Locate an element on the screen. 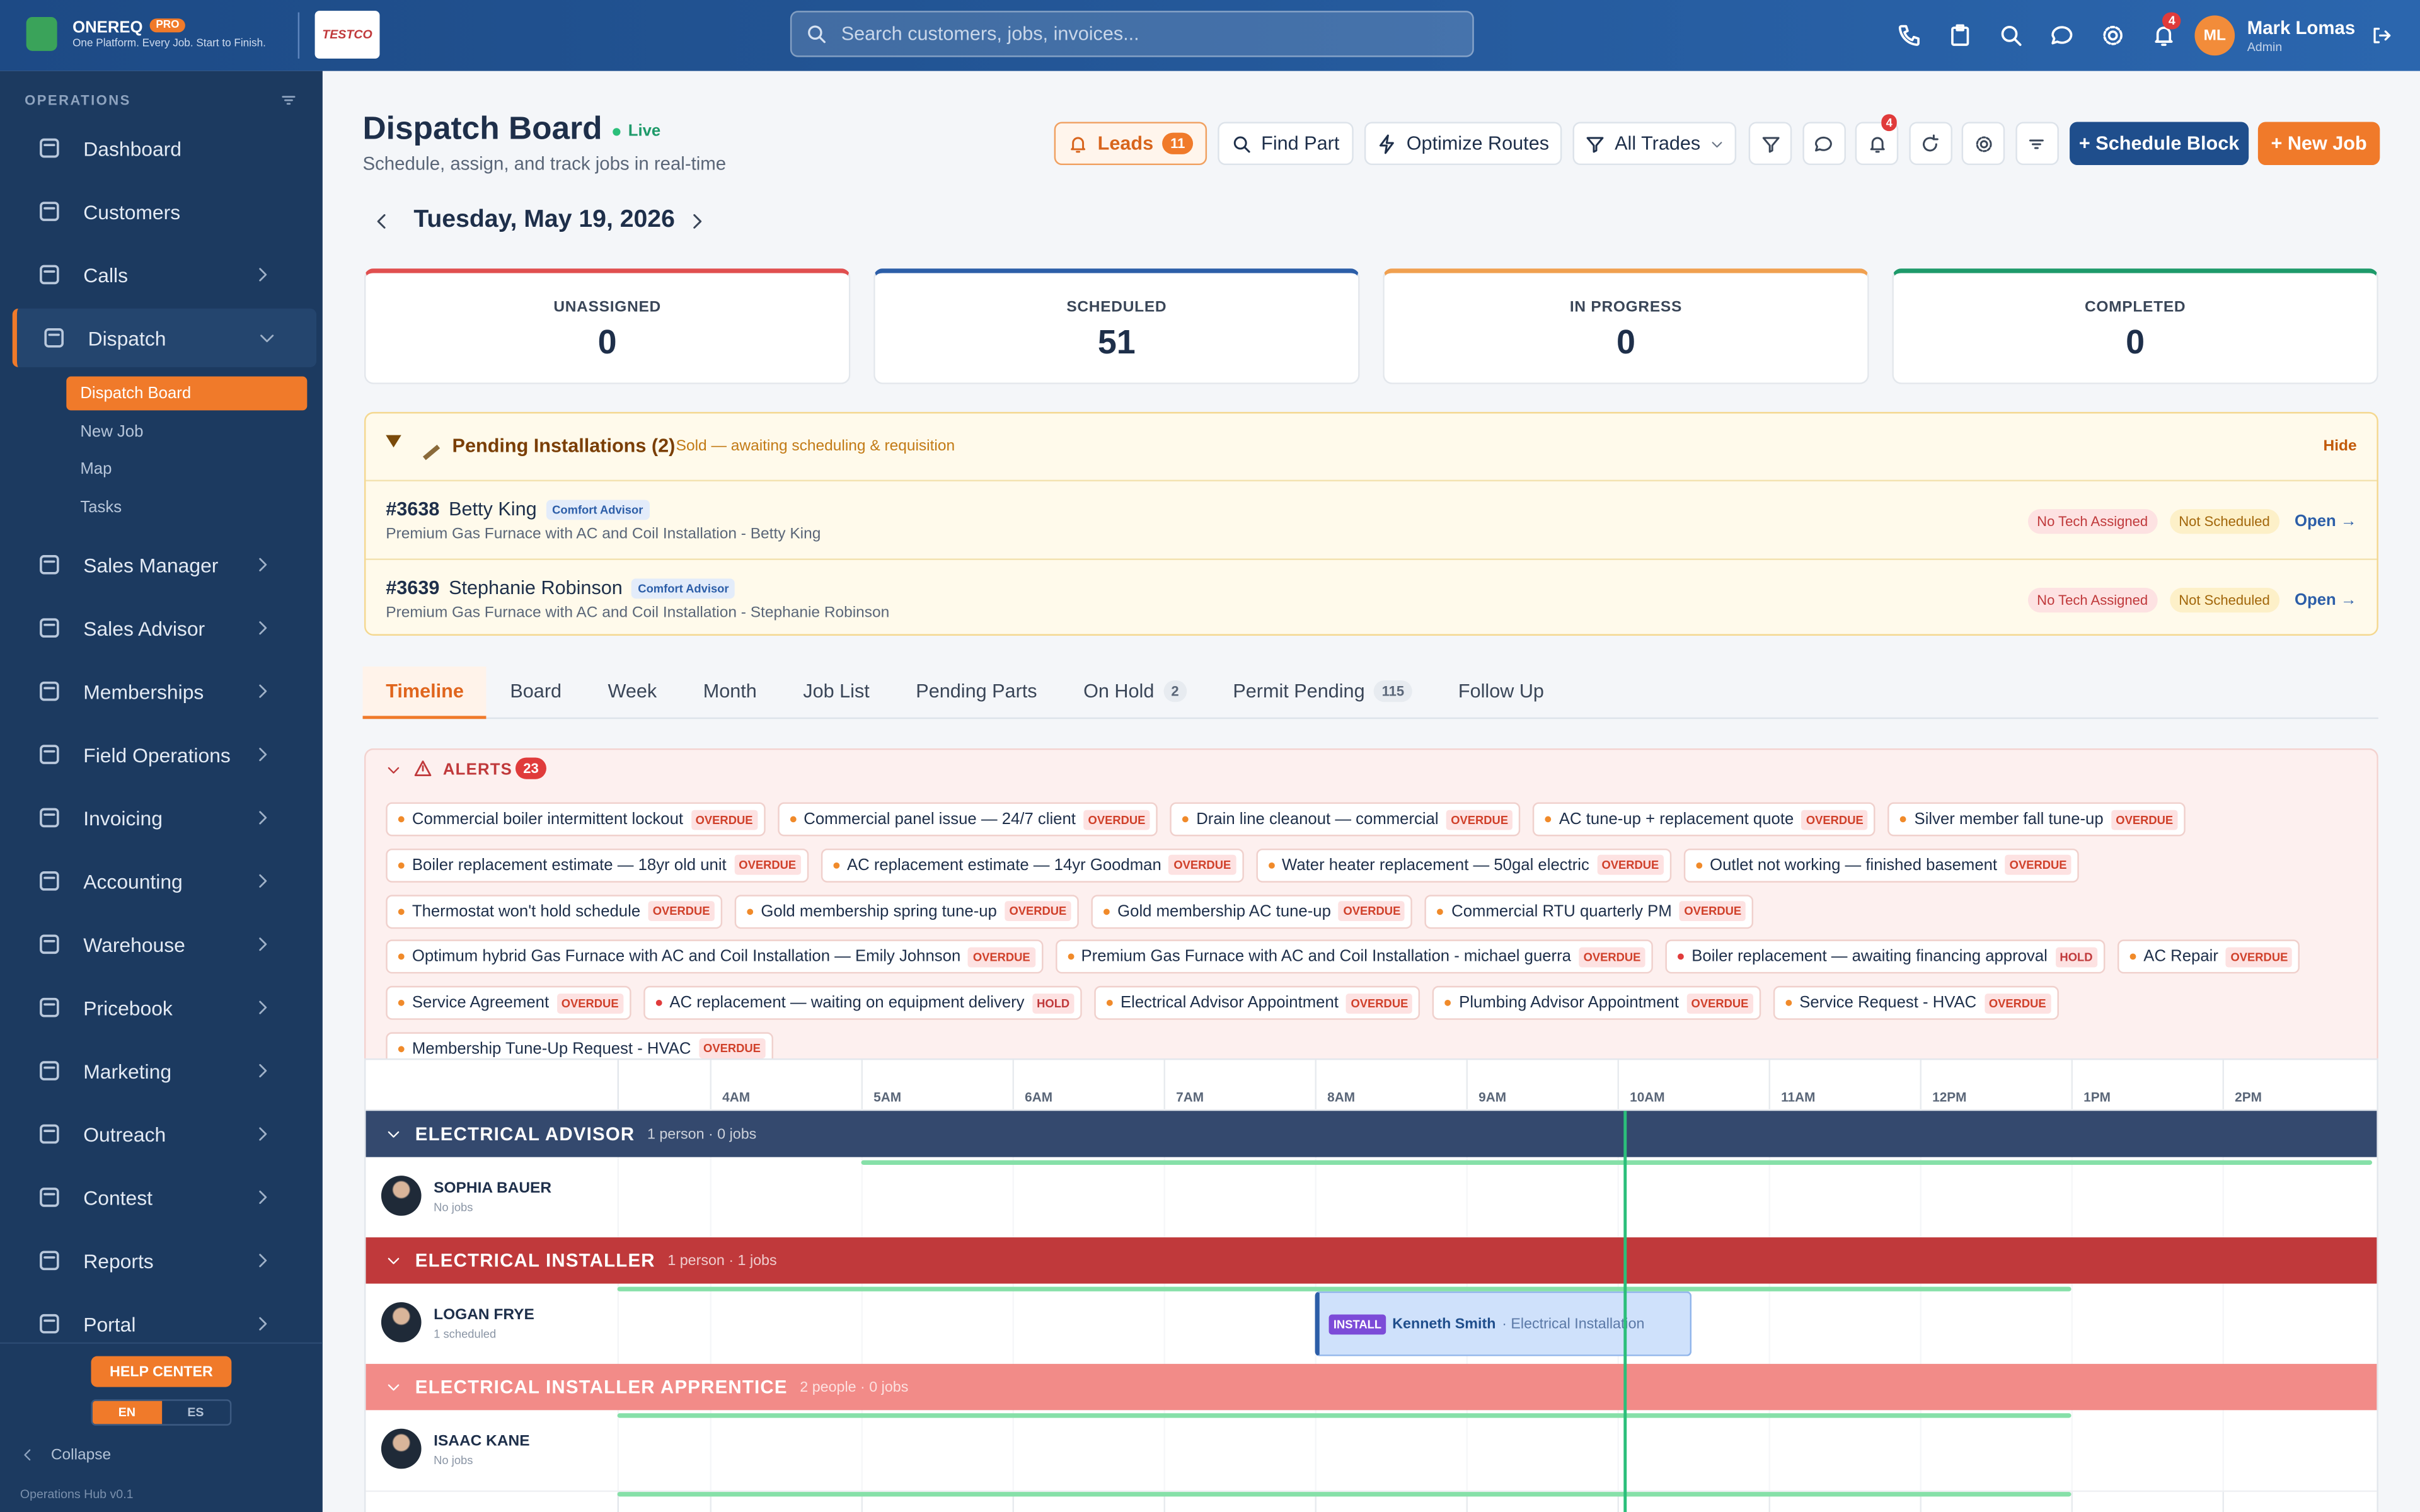 The width and height of the screenshot is (2420, 1512). alert-chip: Drain line cleanout — commercial OVERDUE is located at coordinates (1346, 819).